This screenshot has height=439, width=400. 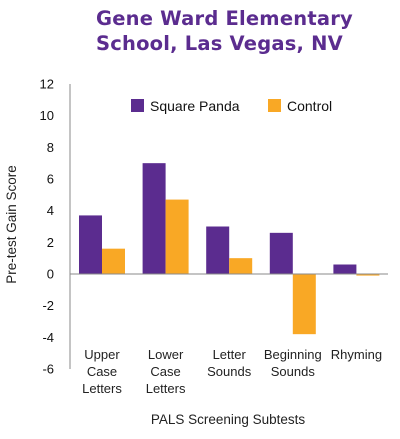 I want to click on legend-label: Control, so click(x=309, y=106).